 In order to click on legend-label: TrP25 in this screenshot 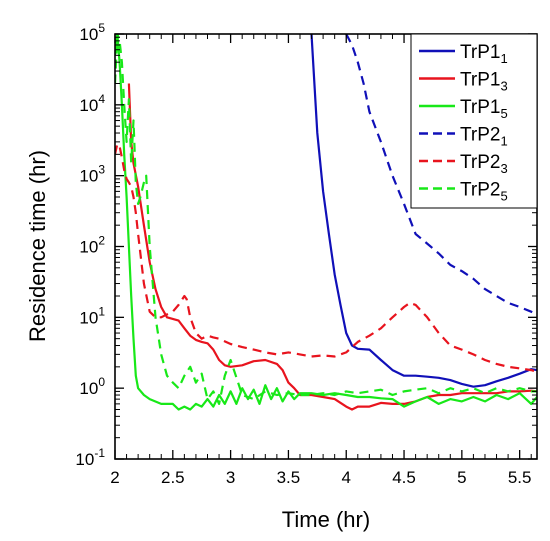, I will do `click(484, 192)`.